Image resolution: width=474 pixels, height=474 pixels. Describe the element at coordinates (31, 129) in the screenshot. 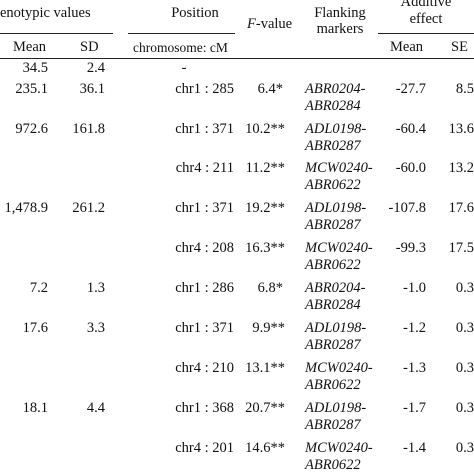

I see `cell-mean: 972.6` at that location.